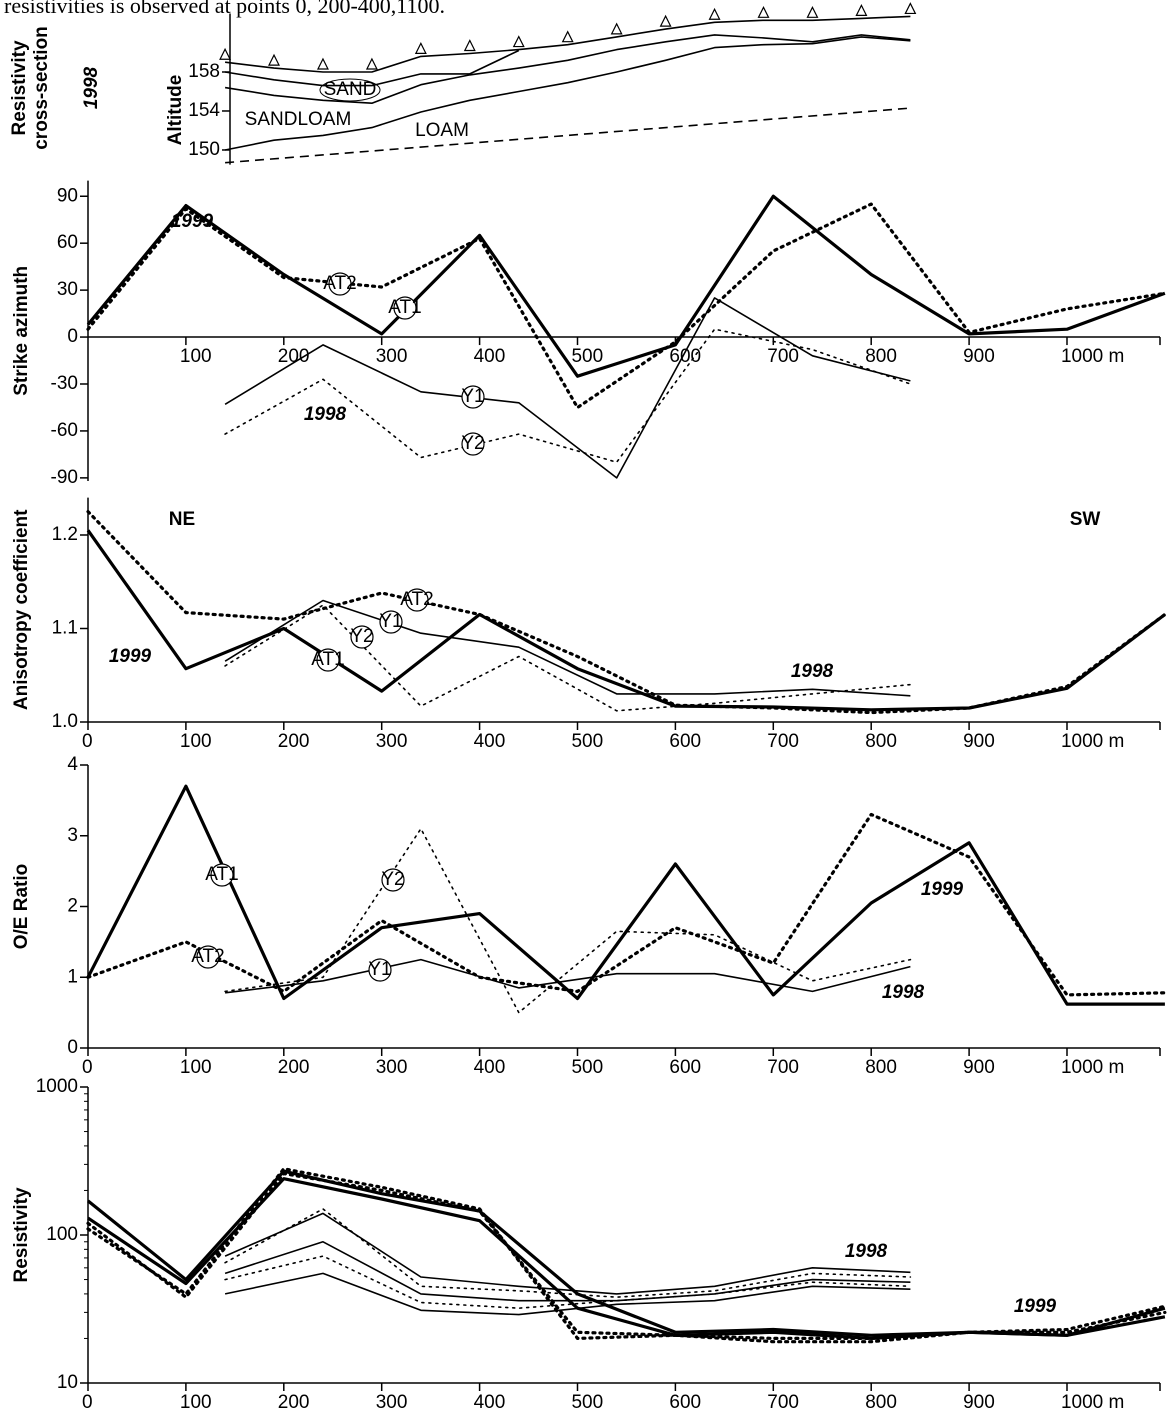 The image size is (1174, 1413). What do you see at coordinates (72, 835) in the screenshot?
I see `y-tick-label: 3` at bounding box center [72, 835].